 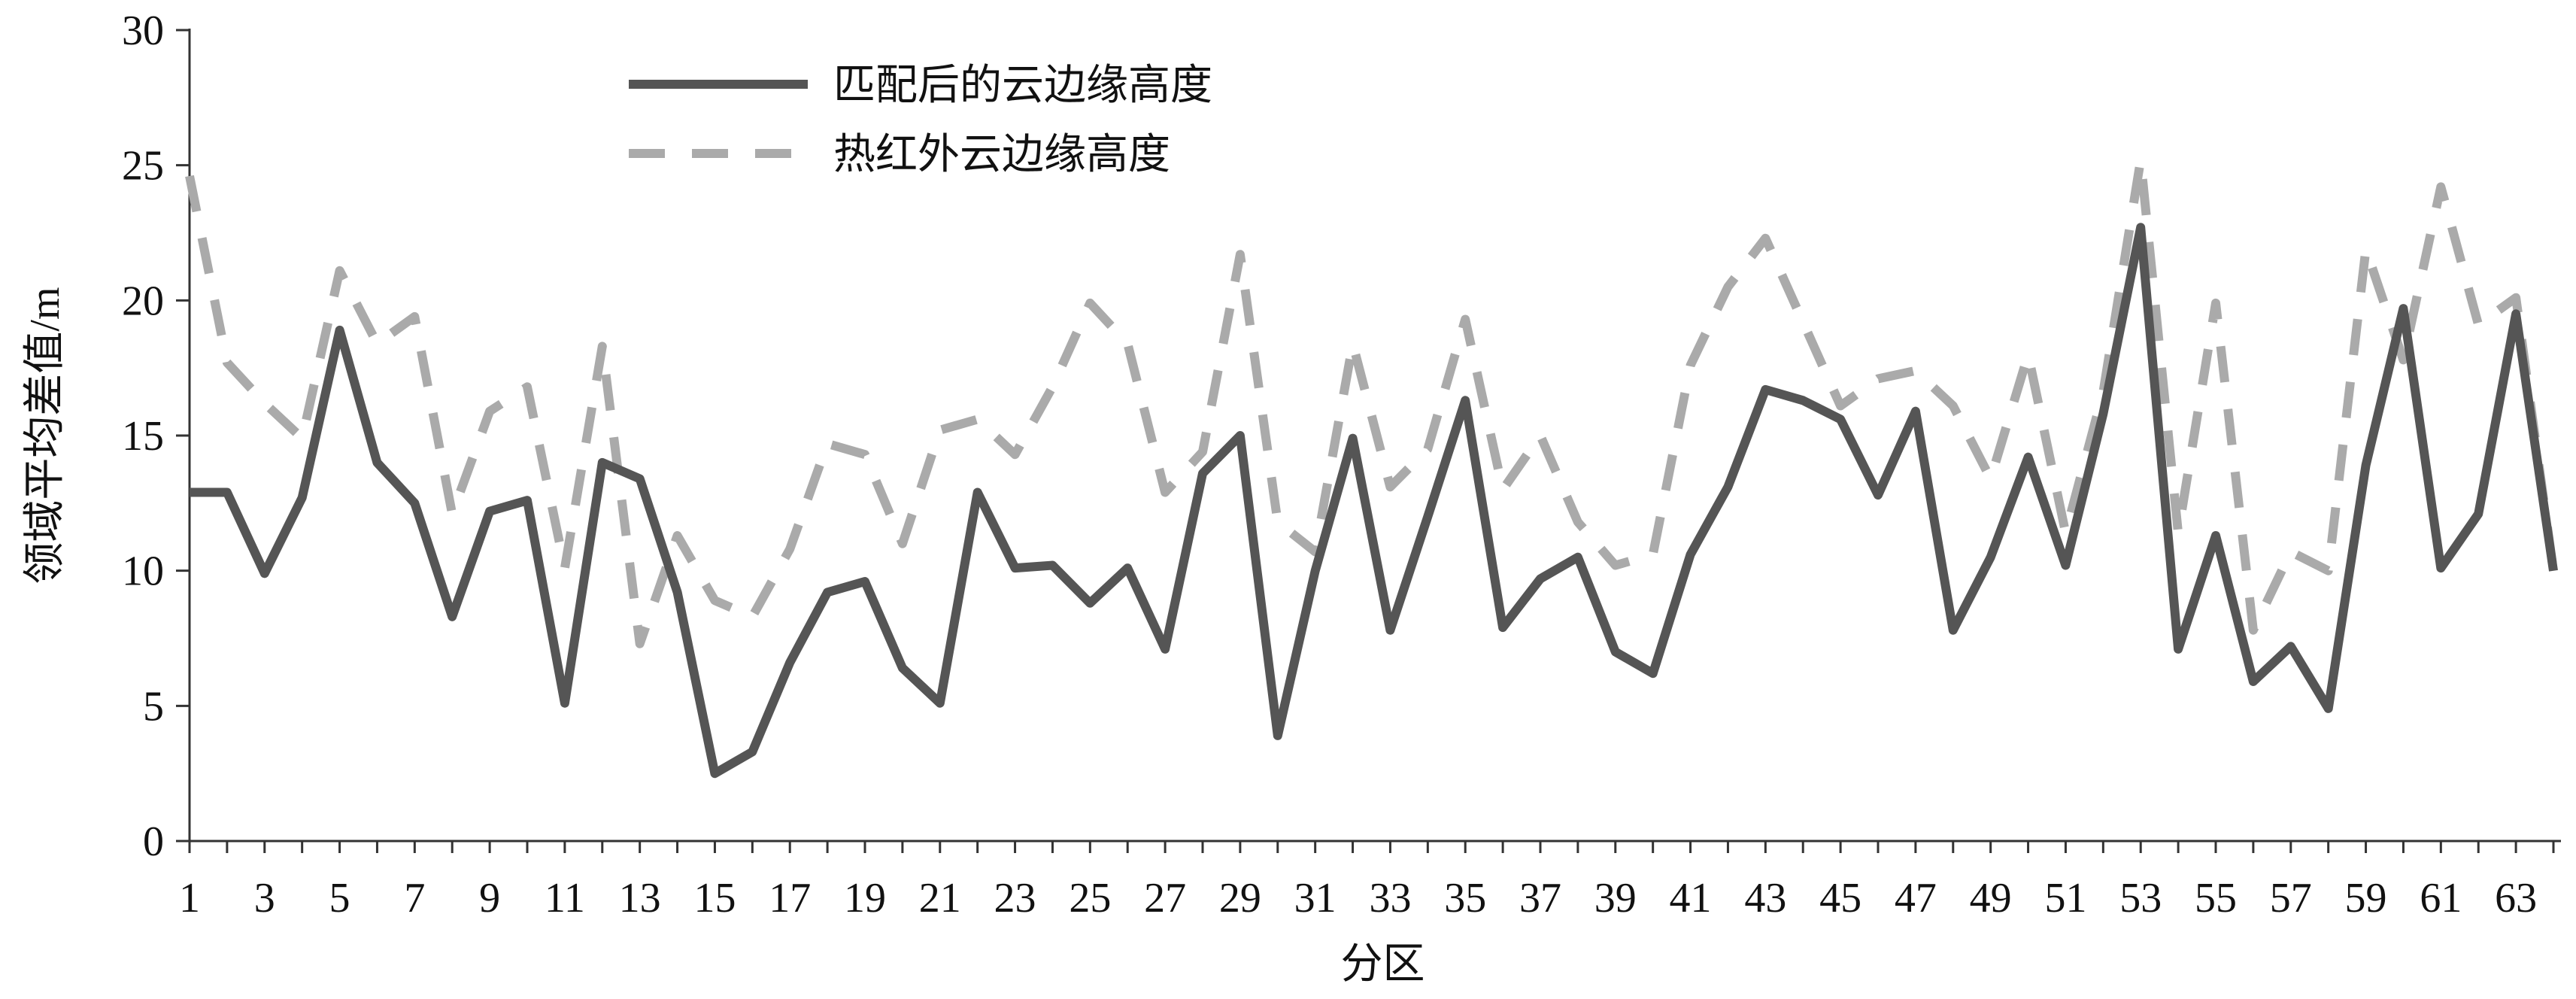 What do you see at coordinates (339, 899) in the screenshot?
I see `x-tick-label: 5` at bounding box center [339, 899].